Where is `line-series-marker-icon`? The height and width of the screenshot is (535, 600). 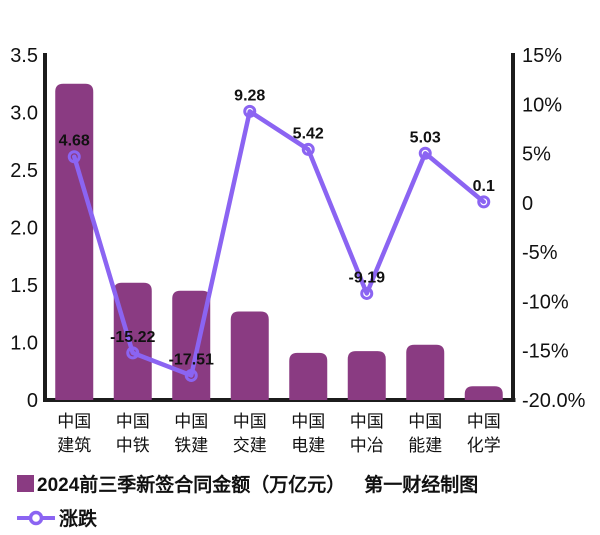
line-series-marker-icon is located at coordinates (36, 517).